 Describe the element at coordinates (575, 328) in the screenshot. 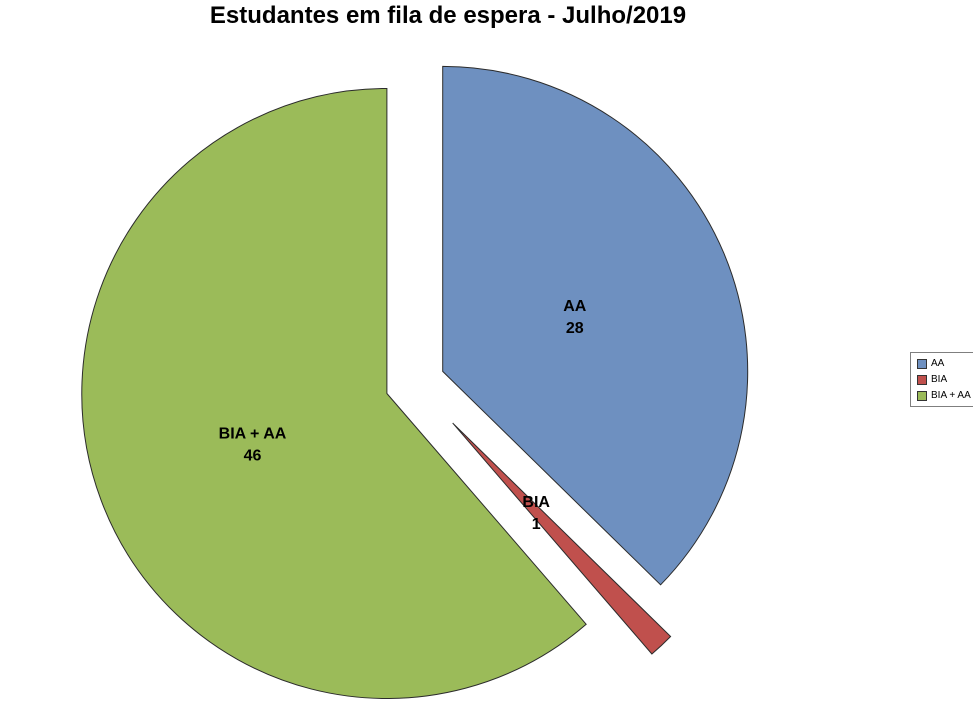

I see `slice-value-label: 28` at that location.